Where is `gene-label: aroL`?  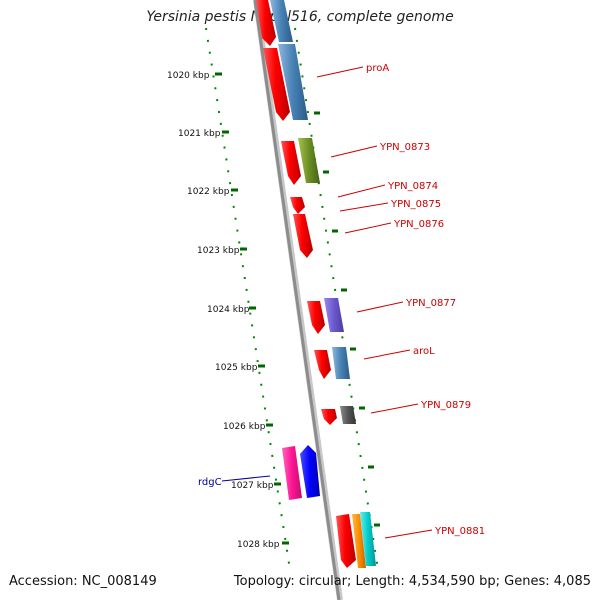
gene-label: aroL is located at coordinates (424, 351).